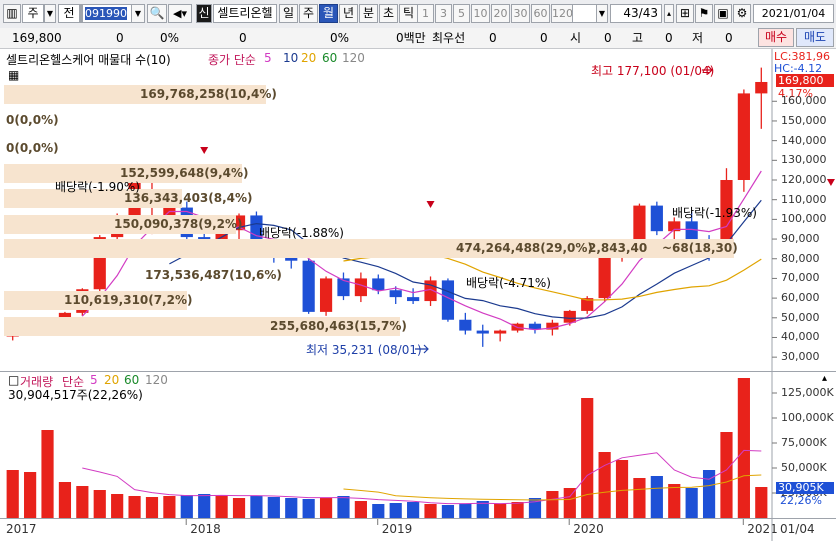  Describe the element at coordinates (443, 13) in the screenshot. I see `number-button-3: 3` at that location.